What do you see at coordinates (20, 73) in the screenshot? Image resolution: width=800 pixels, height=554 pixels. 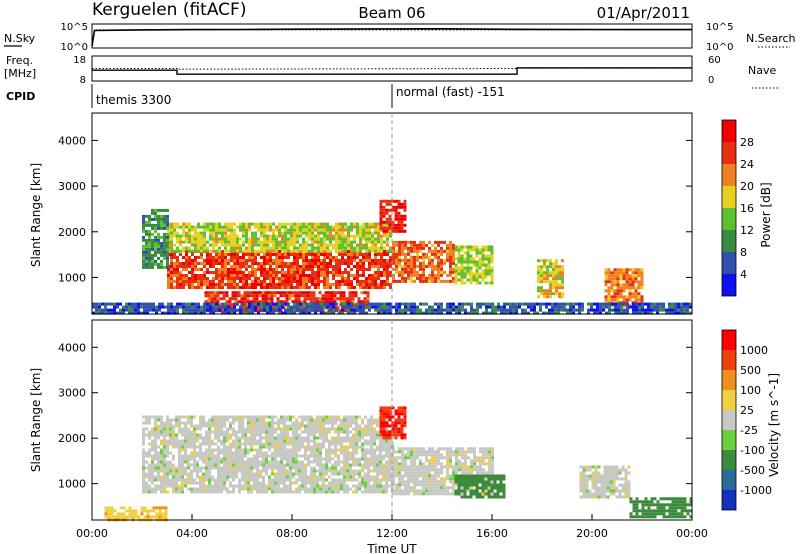 I see `freq-unit-label: [MHz]` at bounding box center [20, 73].